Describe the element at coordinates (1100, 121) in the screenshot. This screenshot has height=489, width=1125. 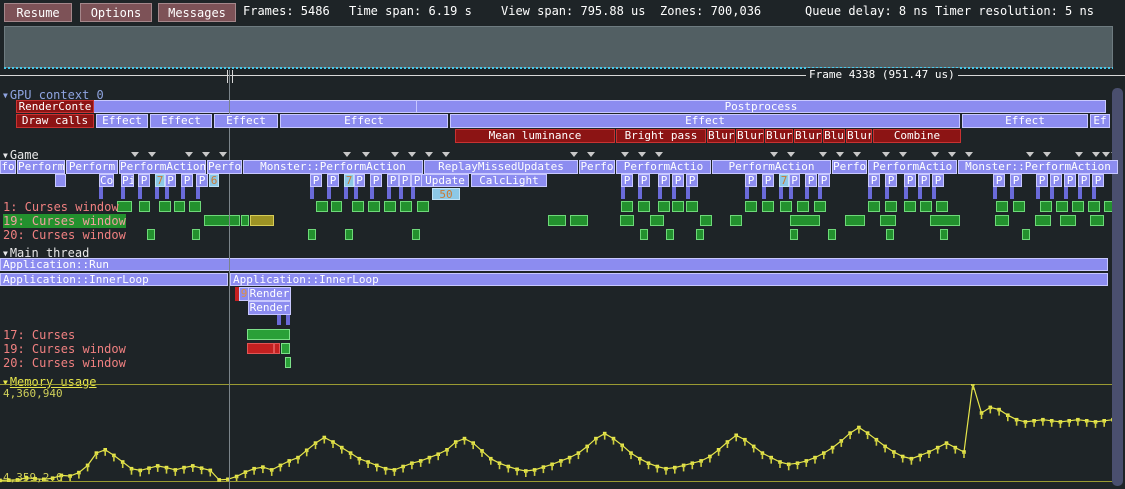
I see `zone-block: Ef` at that location.